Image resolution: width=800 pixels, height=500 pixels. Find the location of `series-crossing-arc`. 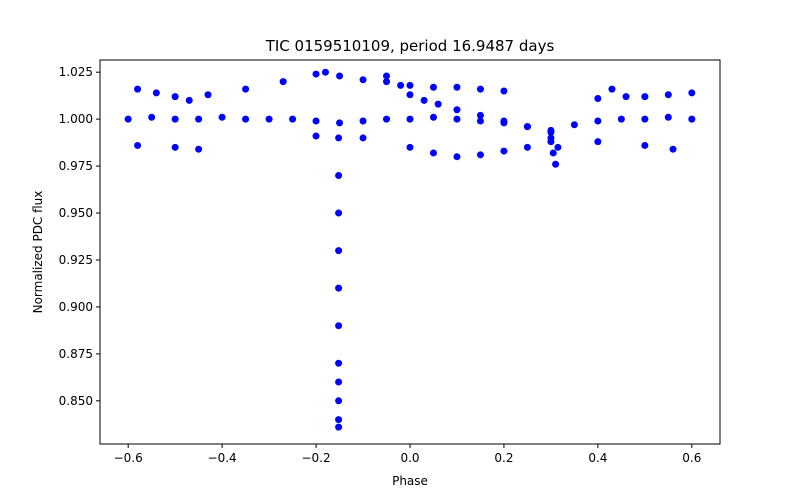

series-crossing-arc is located at coordinates (469, 104).